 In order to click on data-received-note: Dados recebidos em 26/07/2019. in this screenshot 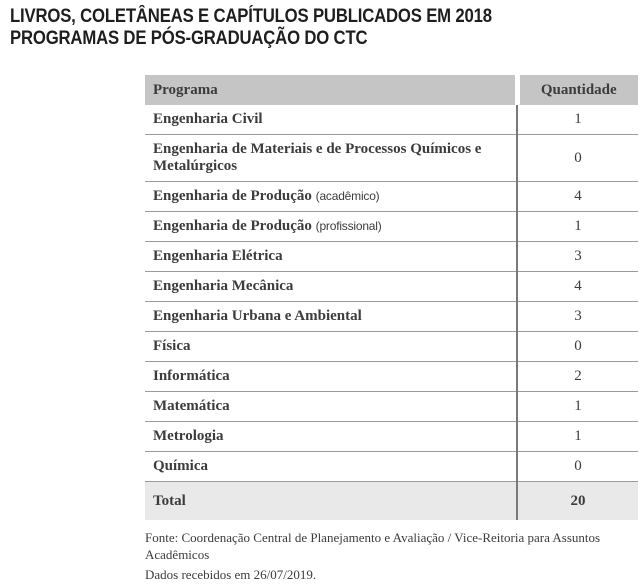, I will do `click(231, 574)`.